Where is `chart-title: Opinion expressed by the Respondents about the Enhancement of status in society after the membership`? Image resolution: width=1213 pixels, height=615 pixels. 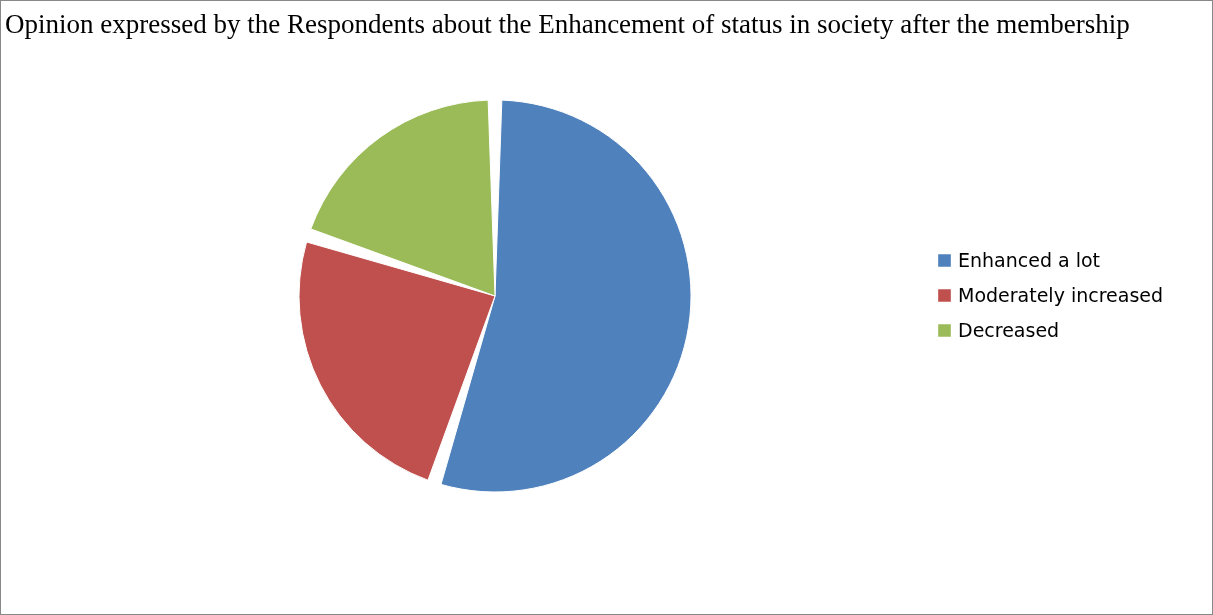 chart-title: Opinion expressed by the Respondents about the Enhancement of status in society after the membership is located at coordinates (567, 24).